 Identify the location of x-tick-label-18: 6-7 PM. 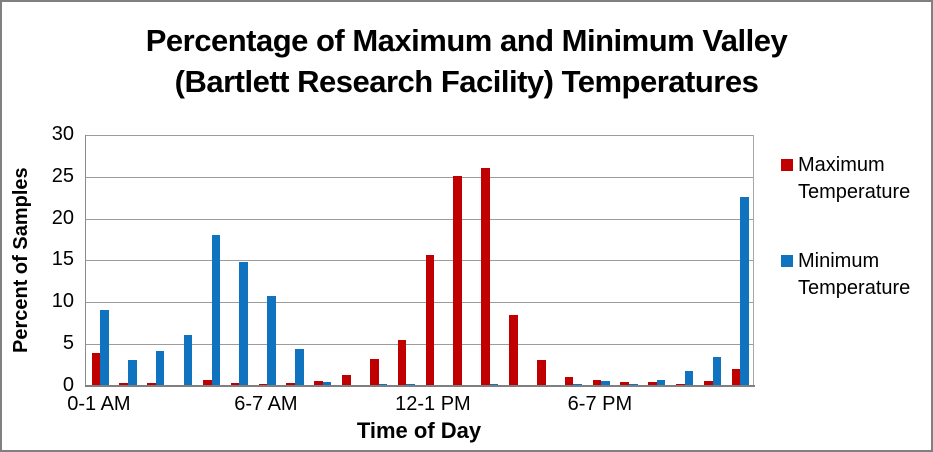
(600, 404).